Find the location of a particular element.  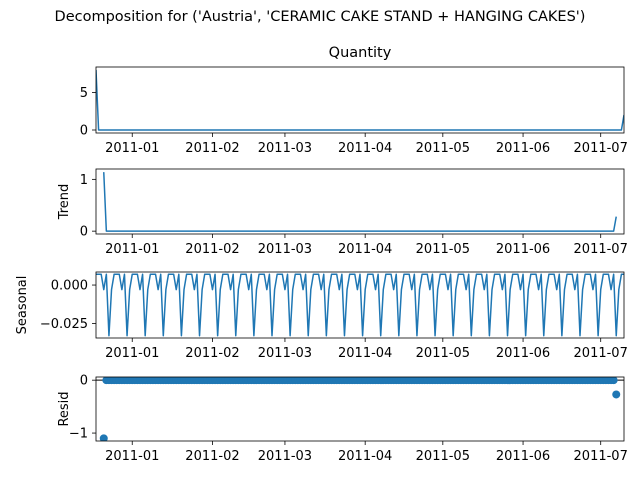

plot-area-trend is located at coordinates (360, 202).